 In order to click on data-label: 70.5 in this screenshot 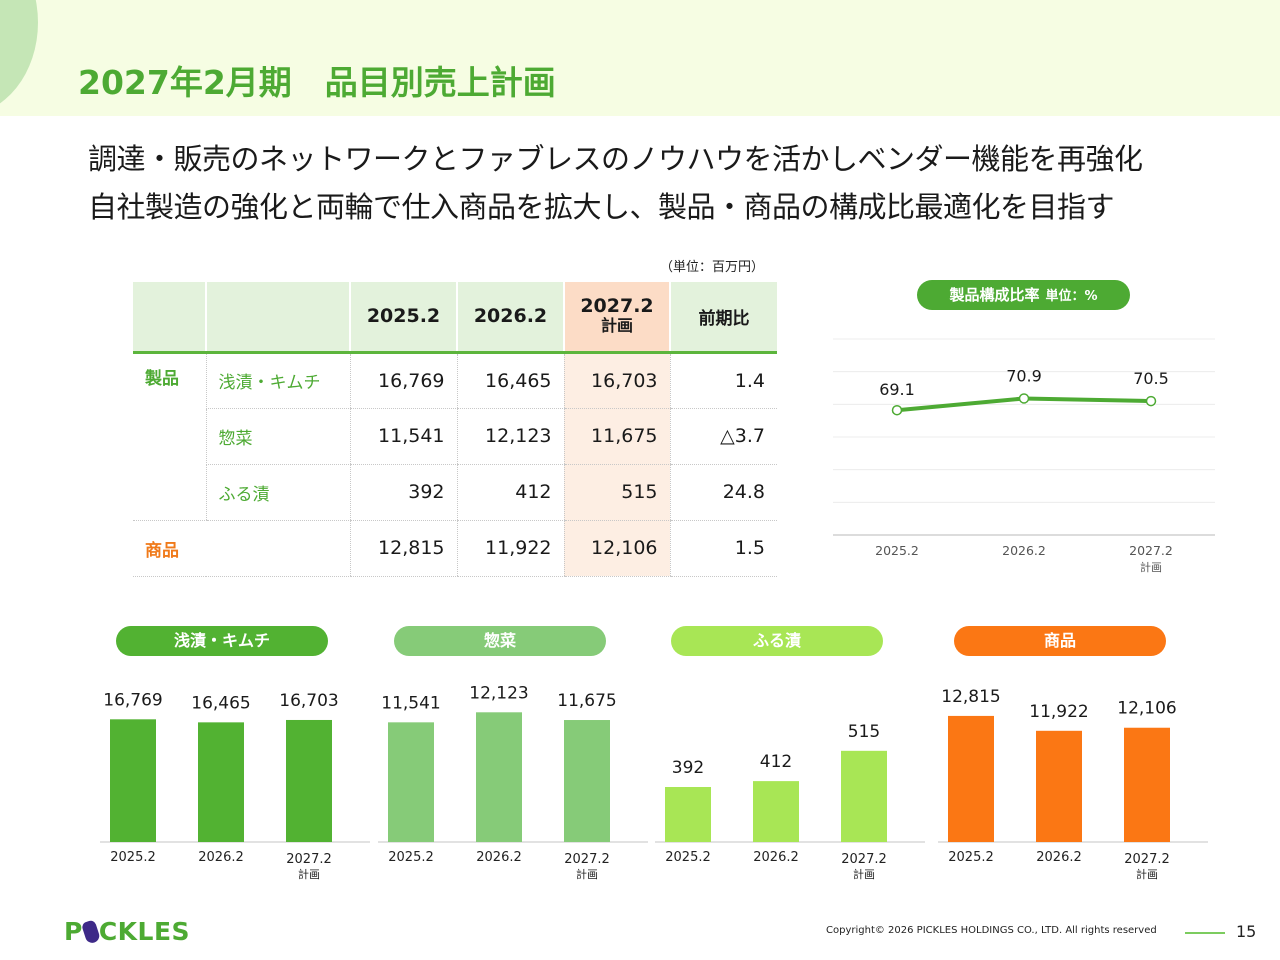, I will do `click(1151, 378)`.